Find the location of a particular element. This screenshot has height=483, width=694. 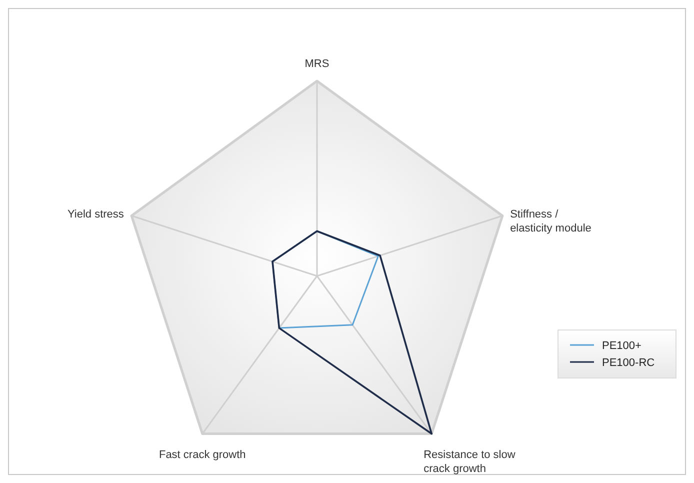

spoke-label: Fast crack growth is located at coordinates (202, 455).